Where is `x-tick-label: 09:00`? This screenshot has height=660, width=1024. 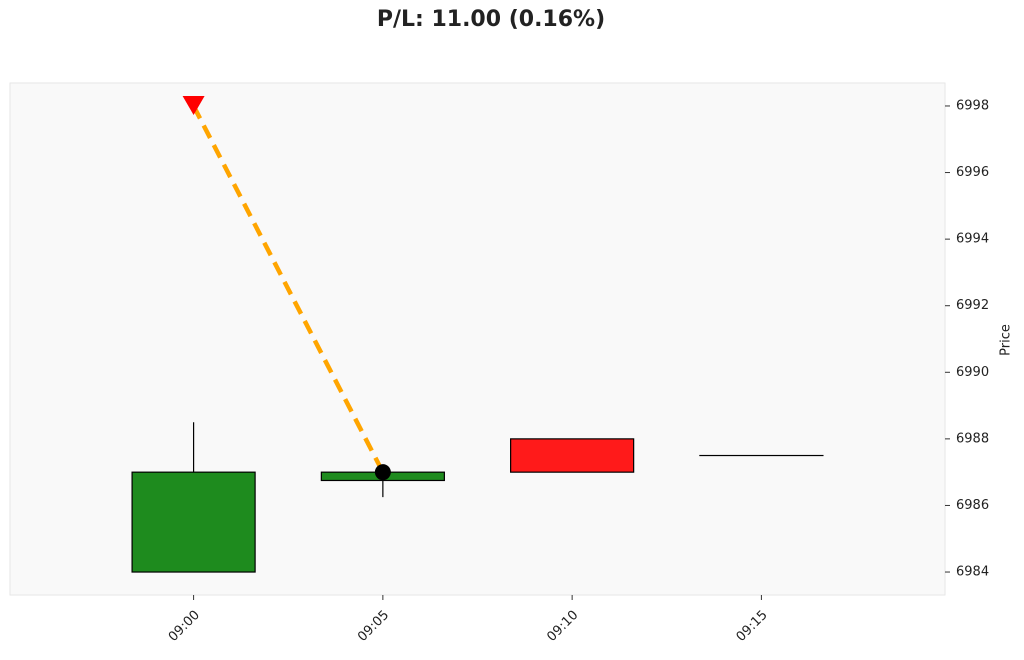
x-tick-label: 09:00 is located at coordinates (184, 626).